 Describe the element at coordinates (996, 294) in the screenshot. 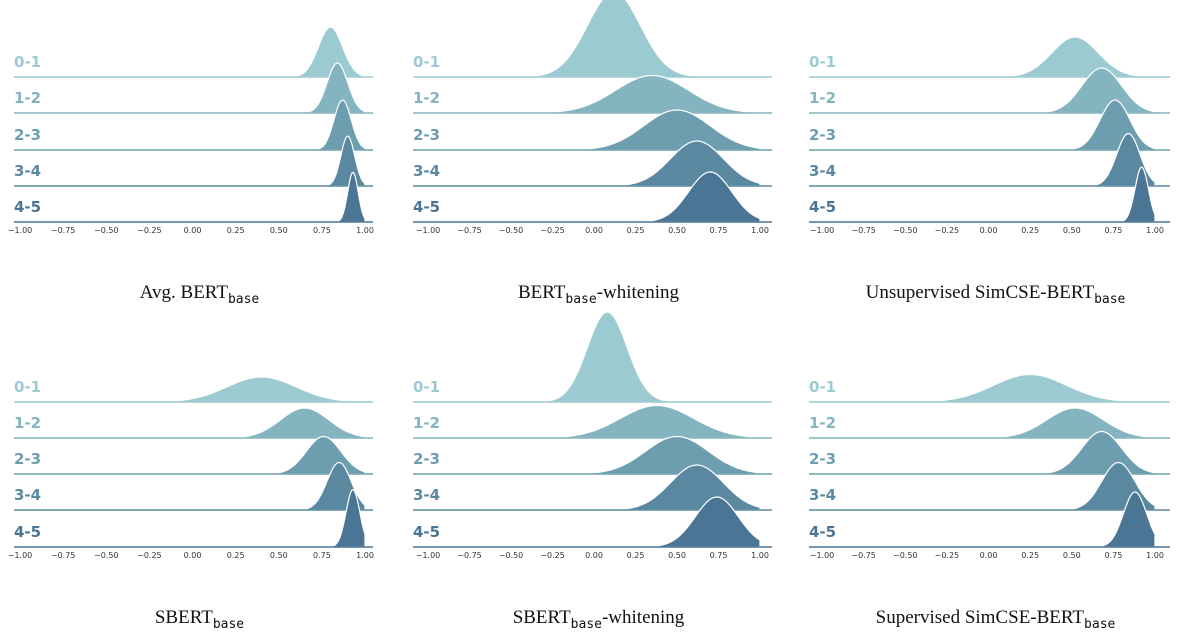

I see `panel-caption: Unsupervised SimCSE-BERTbase` at that location.